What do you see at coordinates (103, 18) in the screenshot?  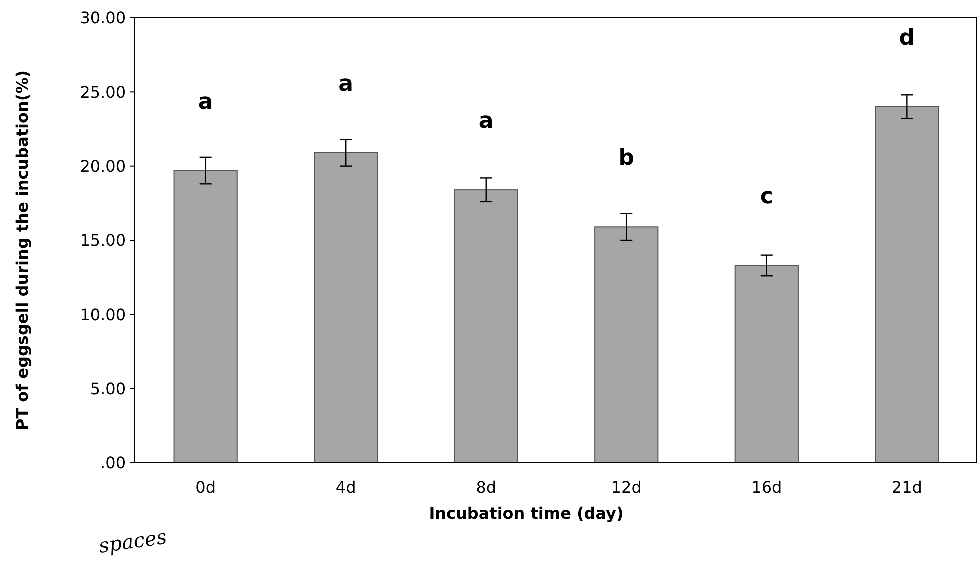 I see `y-tick-label: 30.00` at bounding box center [103, 18].